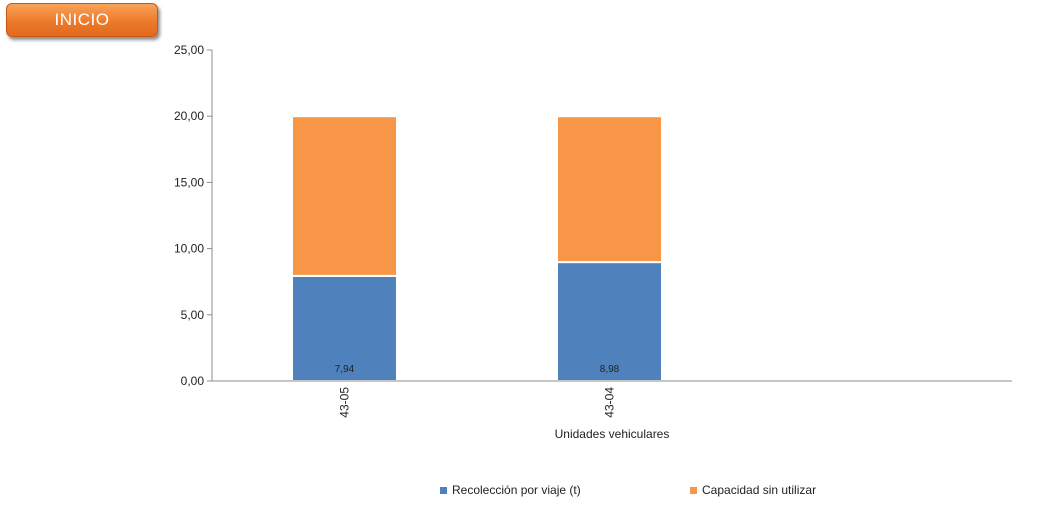 The height and width of the screenshot is (513, 1038). What do you see at coordinates (193, 381) in the screenshot?
I see `y-tick-label: 0,00` at bounding box center [193, 381].